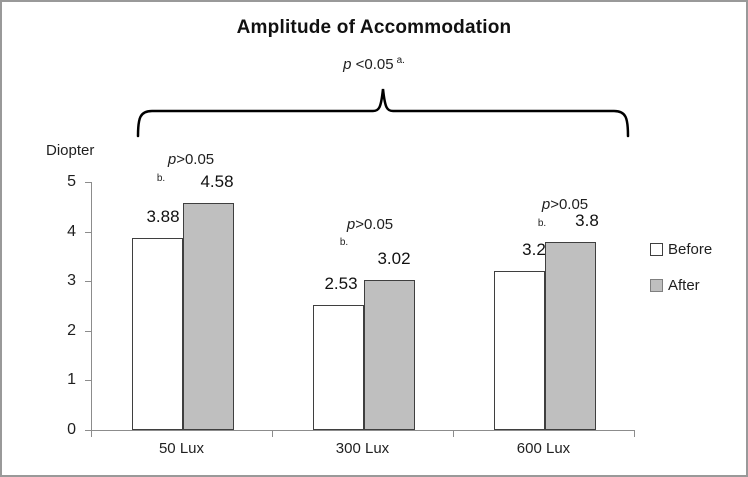  Describe the element at coordinates (374, 27) in the screenshot. I see `chart-title: Amplitude of Accommodation` at that location.